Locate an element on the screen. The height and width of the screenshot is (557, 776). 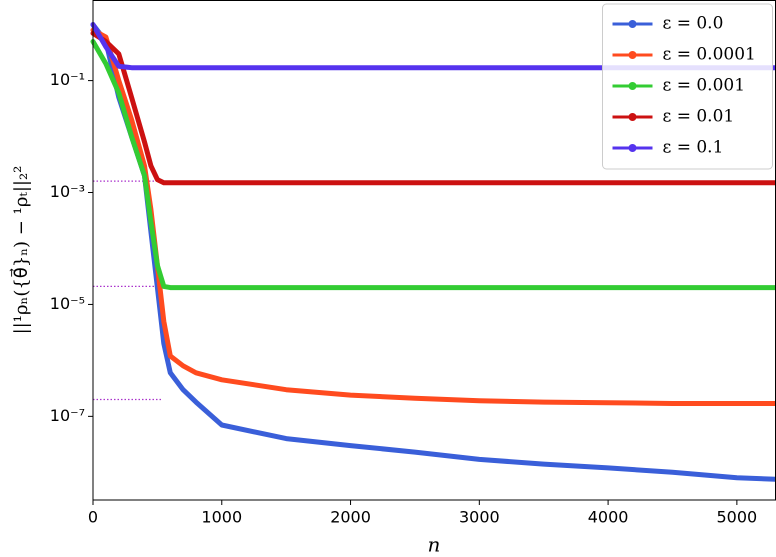
legend-label: ε = 0.1 is located at coordinates (693, 148).